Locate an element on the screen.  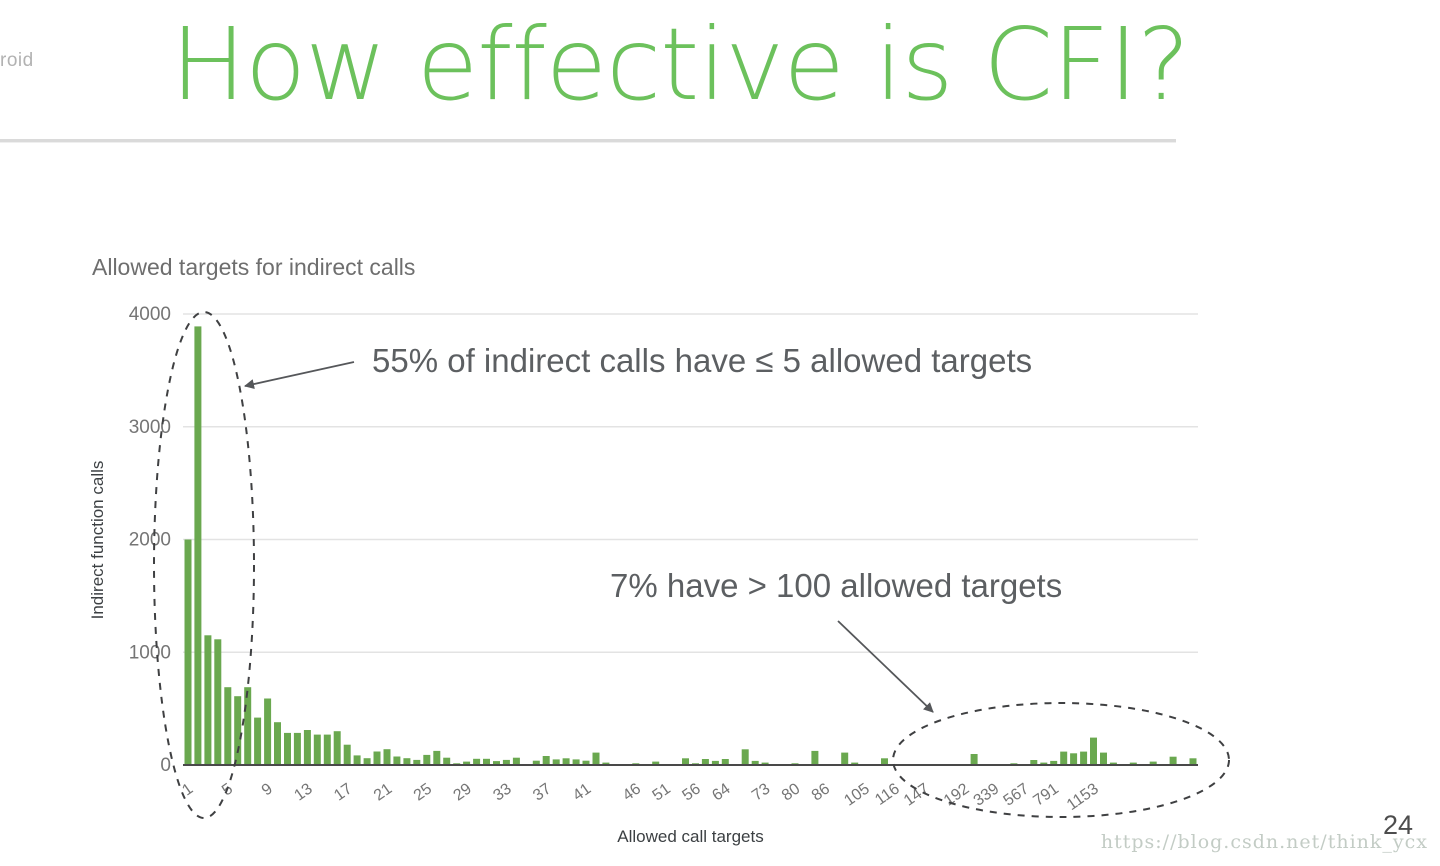
slide-title: How effective is CFI? is located at coordinates (680, 64).